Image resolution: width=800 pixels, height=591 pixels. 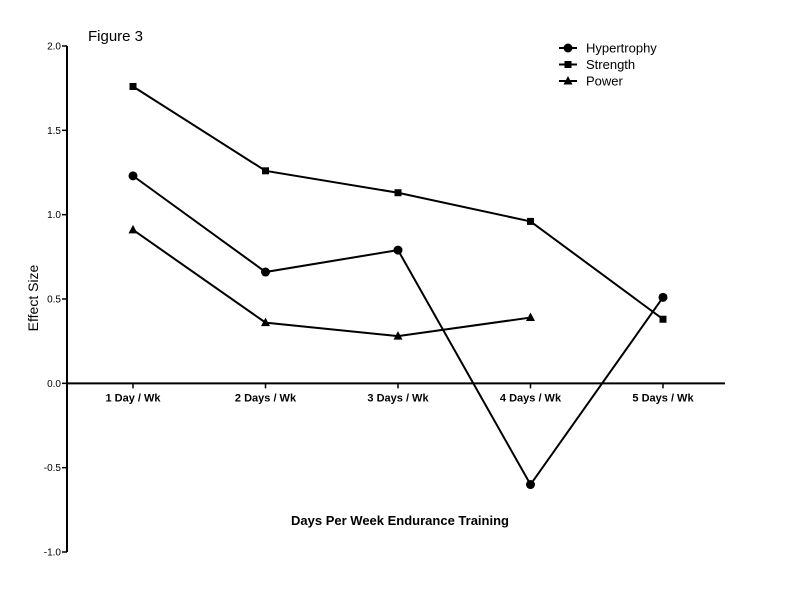 What do you see at coordinates (400, 520) in the screenshot?
I see `x-axis-title: Days Per Week Endurance Training` at bounding box center [400, 520].